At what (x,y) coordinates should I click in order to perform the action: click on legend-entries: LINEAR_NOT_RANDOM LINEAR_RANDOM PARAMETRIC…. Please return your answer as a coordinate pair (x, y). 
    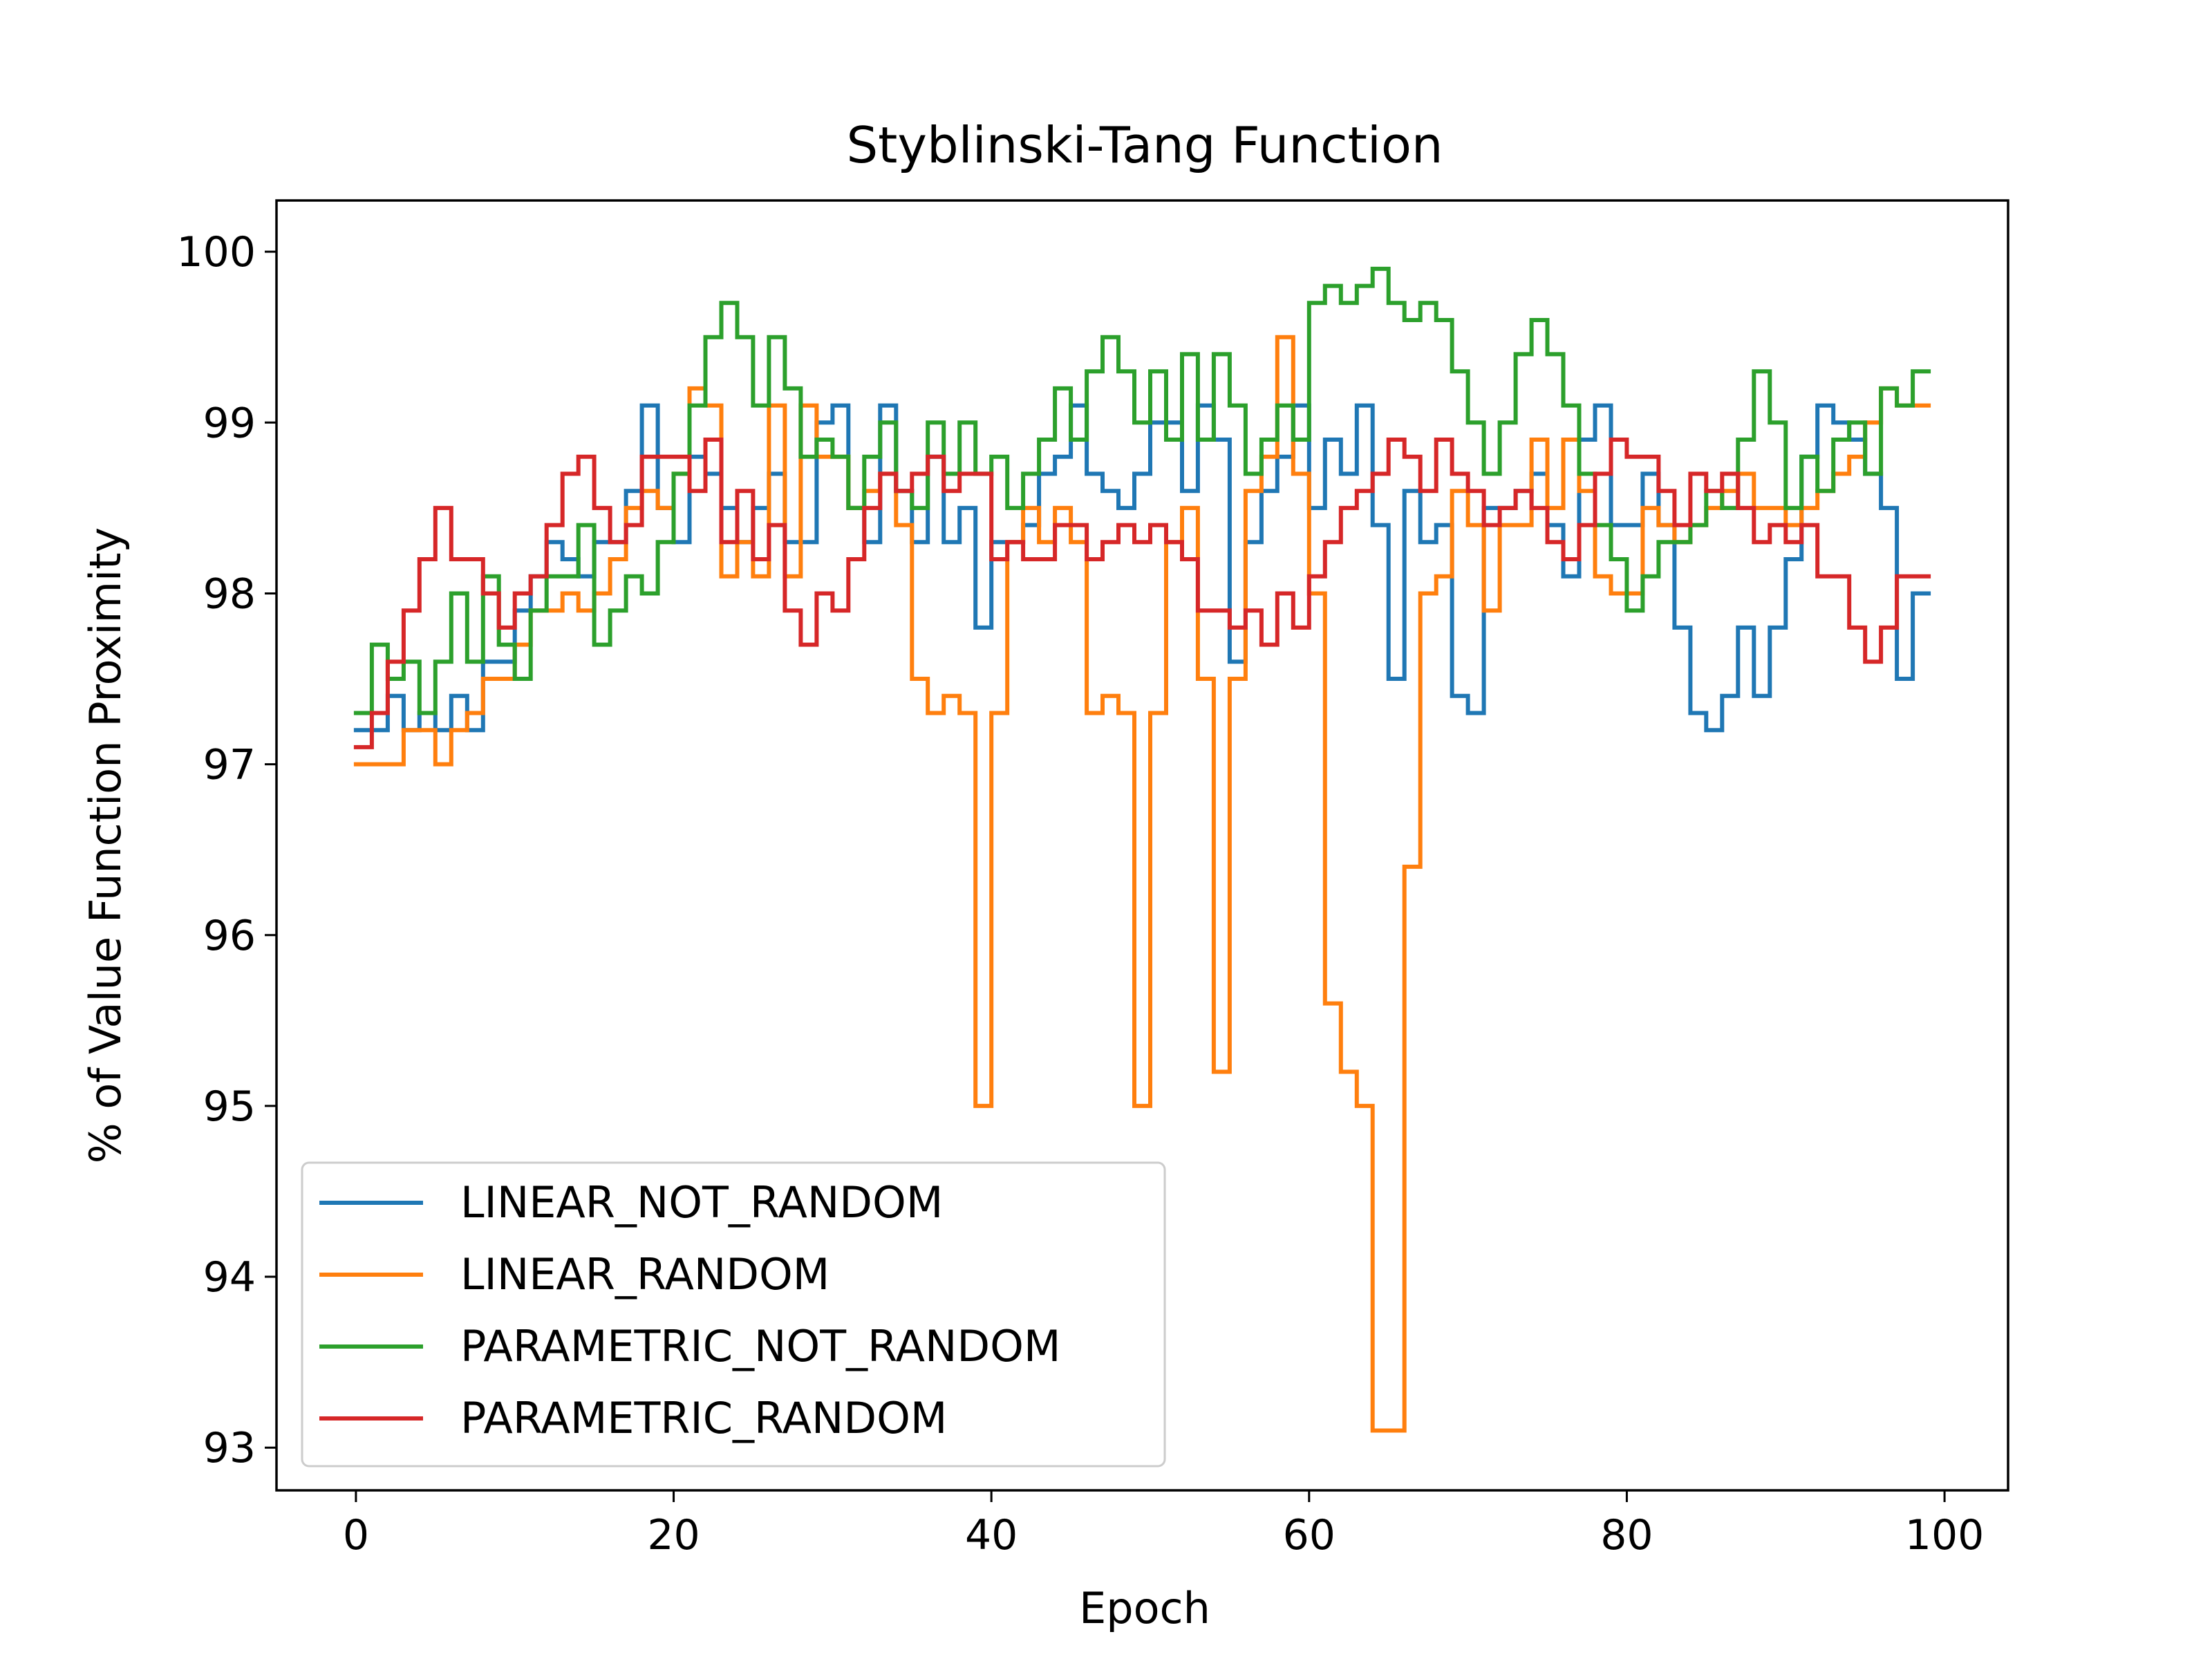
    Looking at the image, I should click on (690, 1310).